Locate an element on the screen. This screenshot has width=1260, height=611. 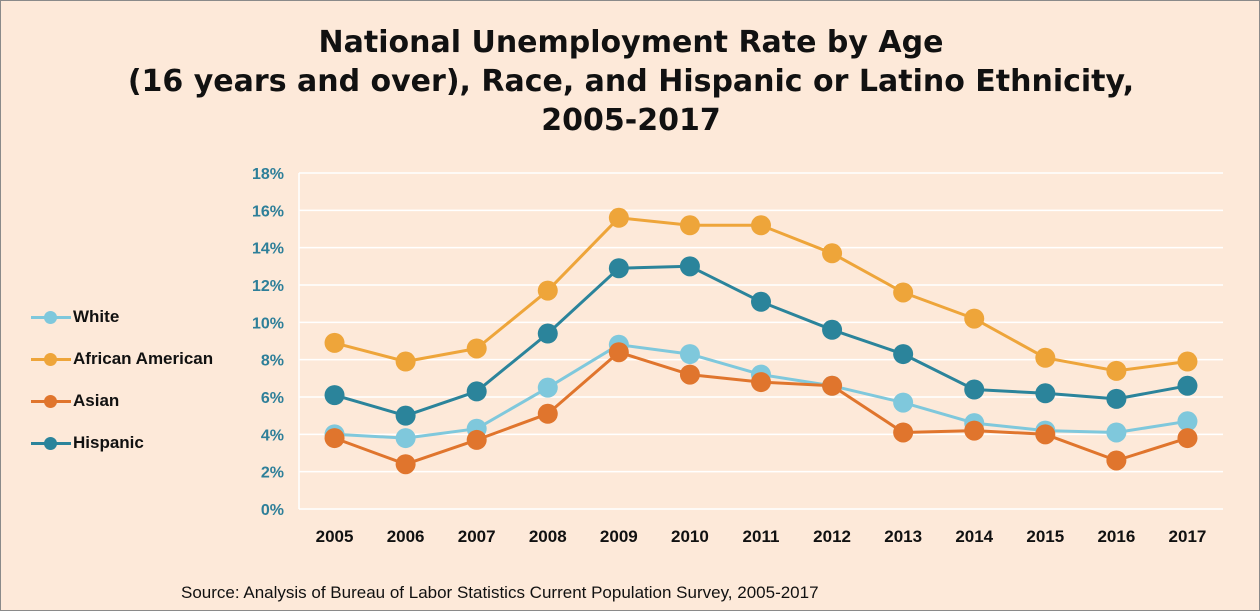
legend-item-asian: Asian is located at coordinates (136, 408).